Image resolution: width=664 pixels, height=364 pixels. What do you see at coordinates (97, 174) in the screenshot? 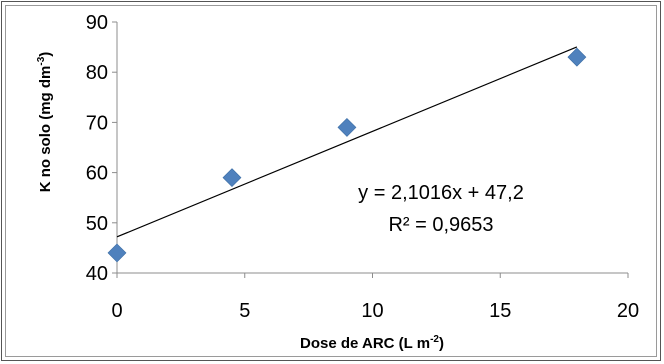
I see `y-tick-label: 60` at bounding box center [97, 174].